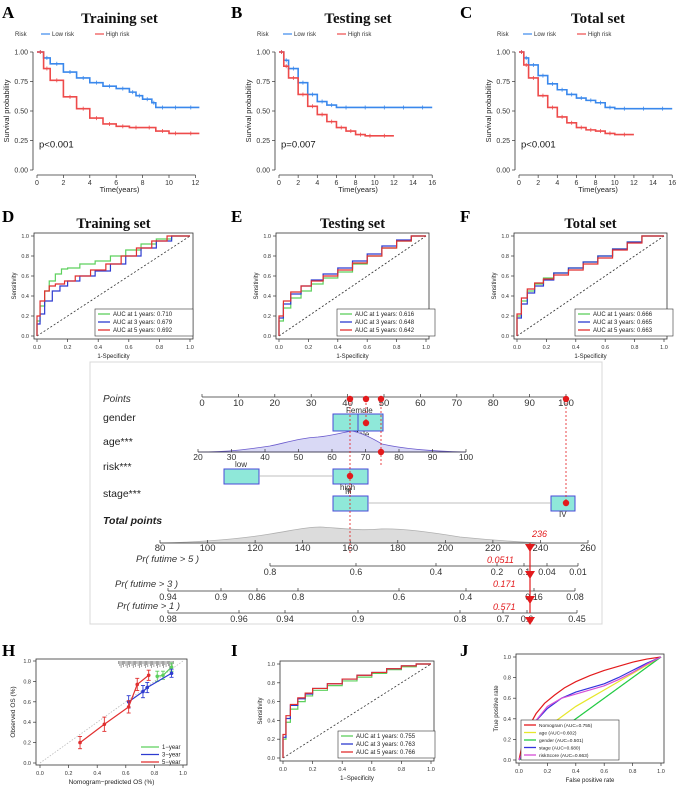 The width and height of the screenshot is (685, 796). I want to click on total-axis-tick-label: 80, so click(160, 548).